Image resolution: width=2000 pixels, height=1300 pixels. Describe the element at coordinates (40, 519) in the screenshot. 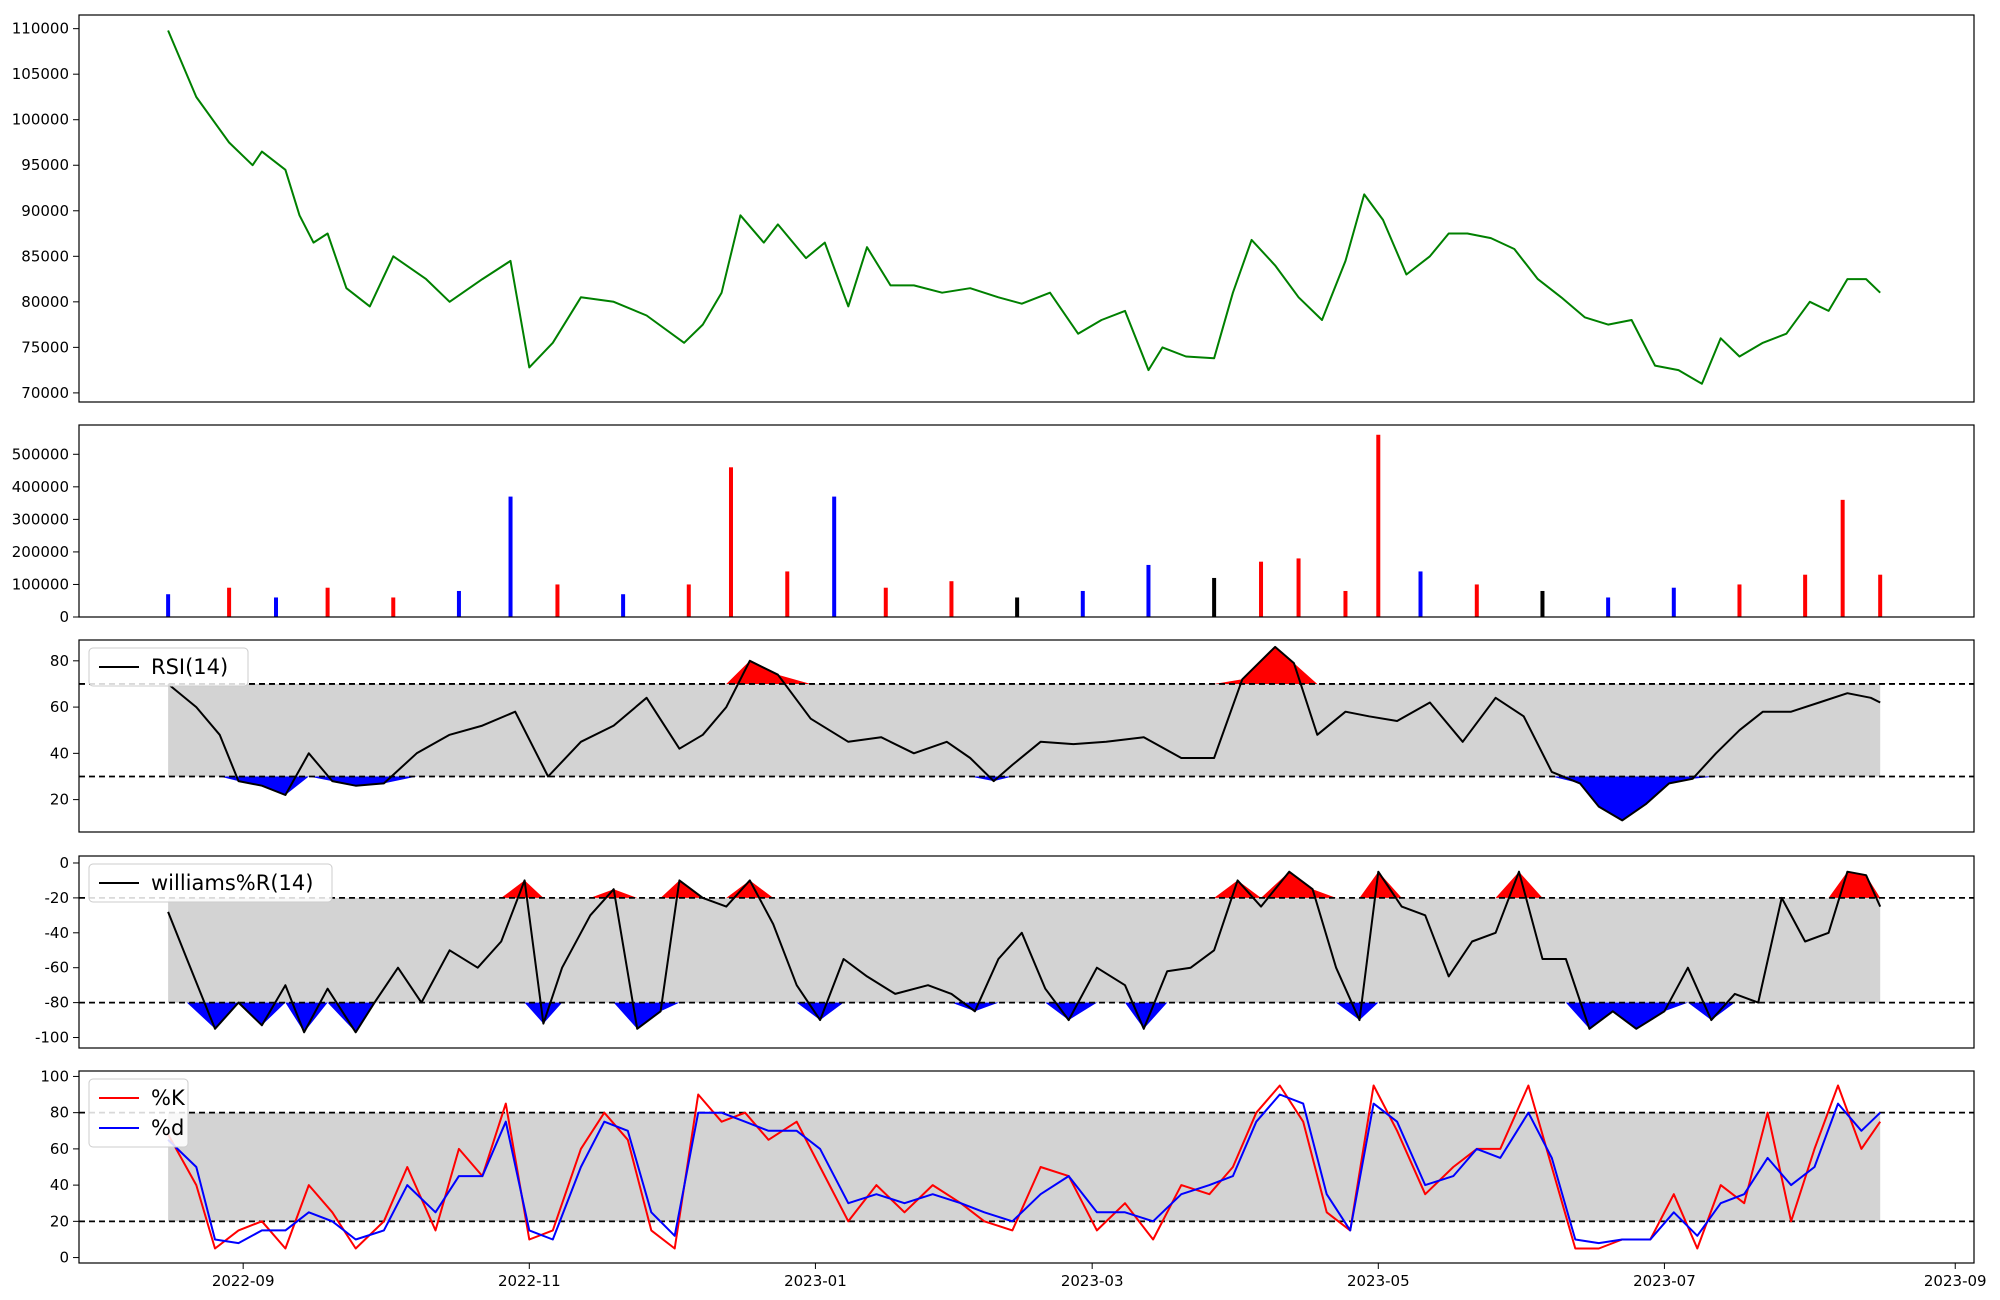

I see `y-tick-label: 300000` at that location.